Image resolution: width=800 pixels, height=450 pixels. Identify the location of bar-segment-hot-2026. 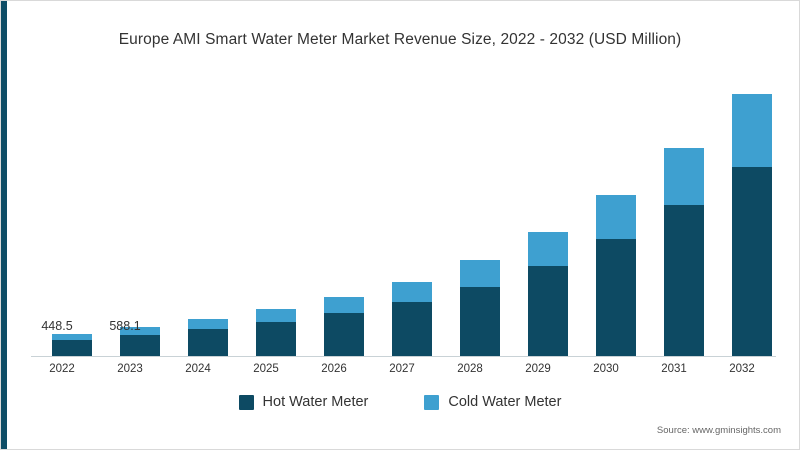
(344, 334).